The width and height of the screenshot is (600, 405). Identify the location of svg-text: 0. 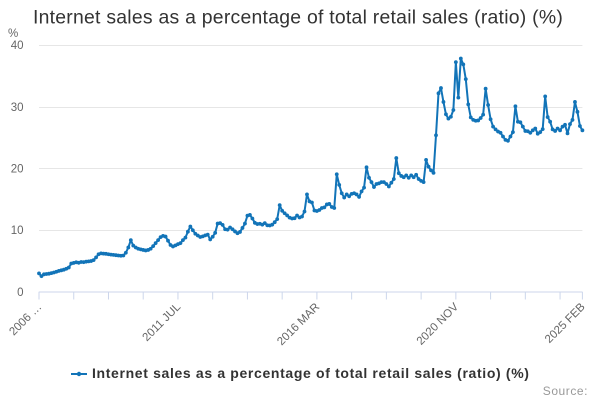
(20, 293).